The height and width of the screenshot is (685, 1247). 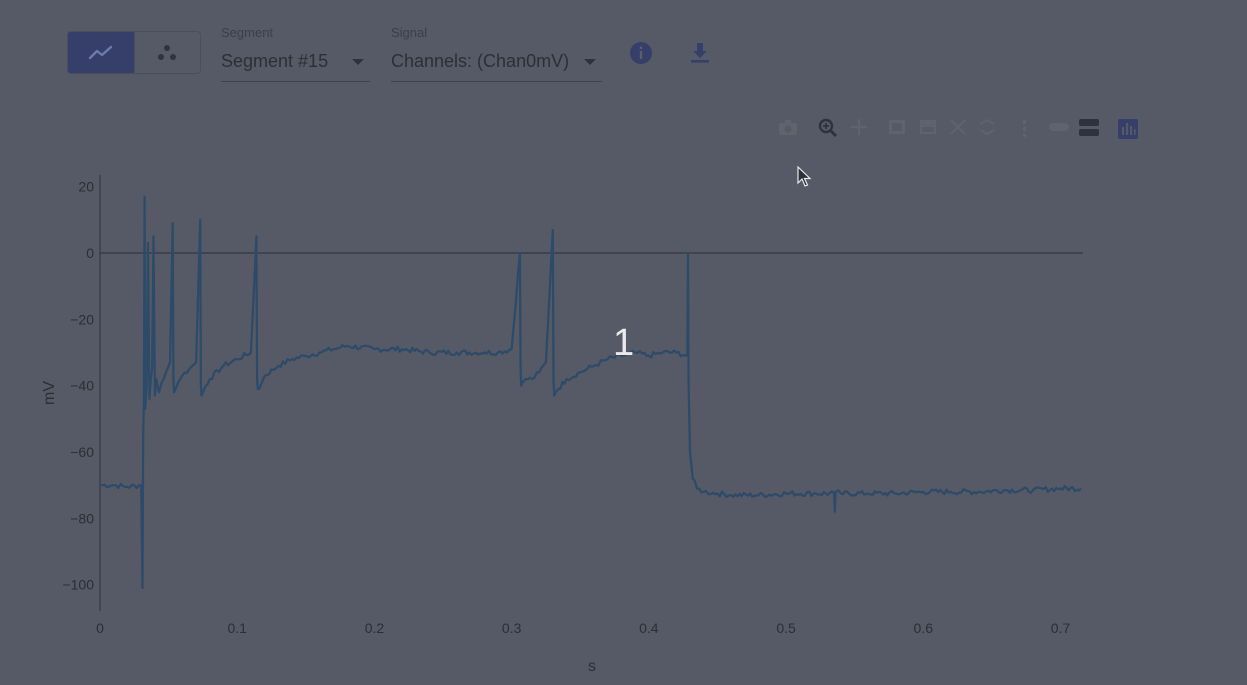 What do you see at coordinates (480, 61) in the screenshot?
I see `signal-value: Channels: (Chan0mV)` at bounding box center [480, 61].